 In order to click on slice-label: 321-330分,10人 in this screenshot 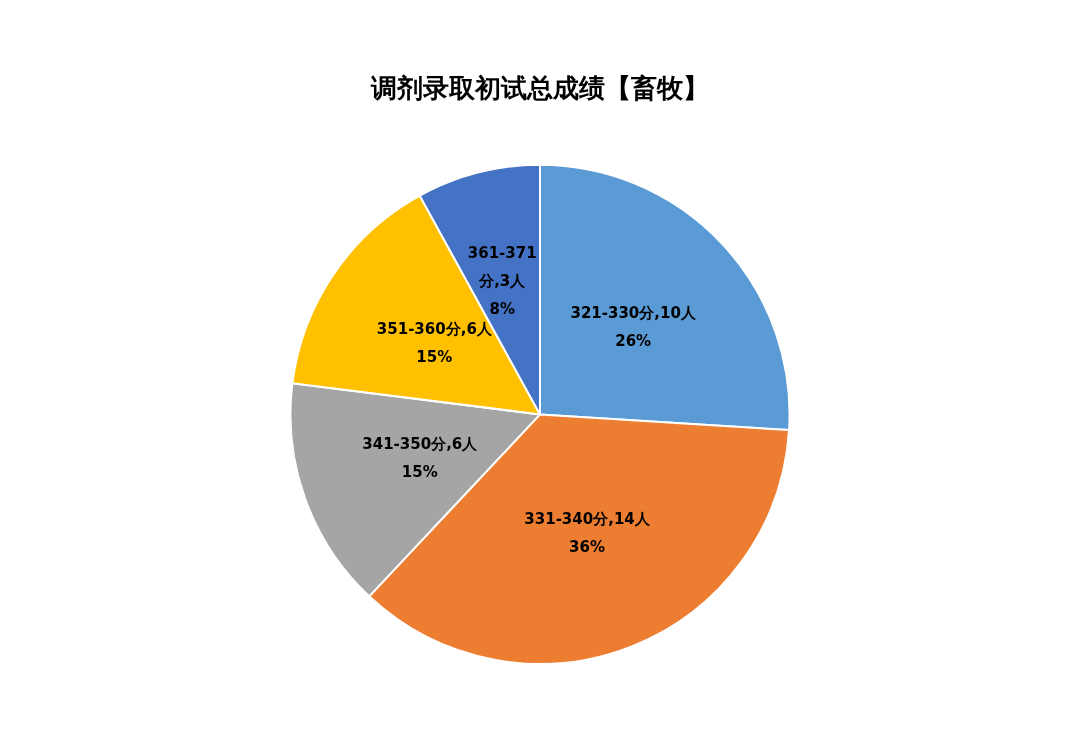, I will do `click(633, 312)`.